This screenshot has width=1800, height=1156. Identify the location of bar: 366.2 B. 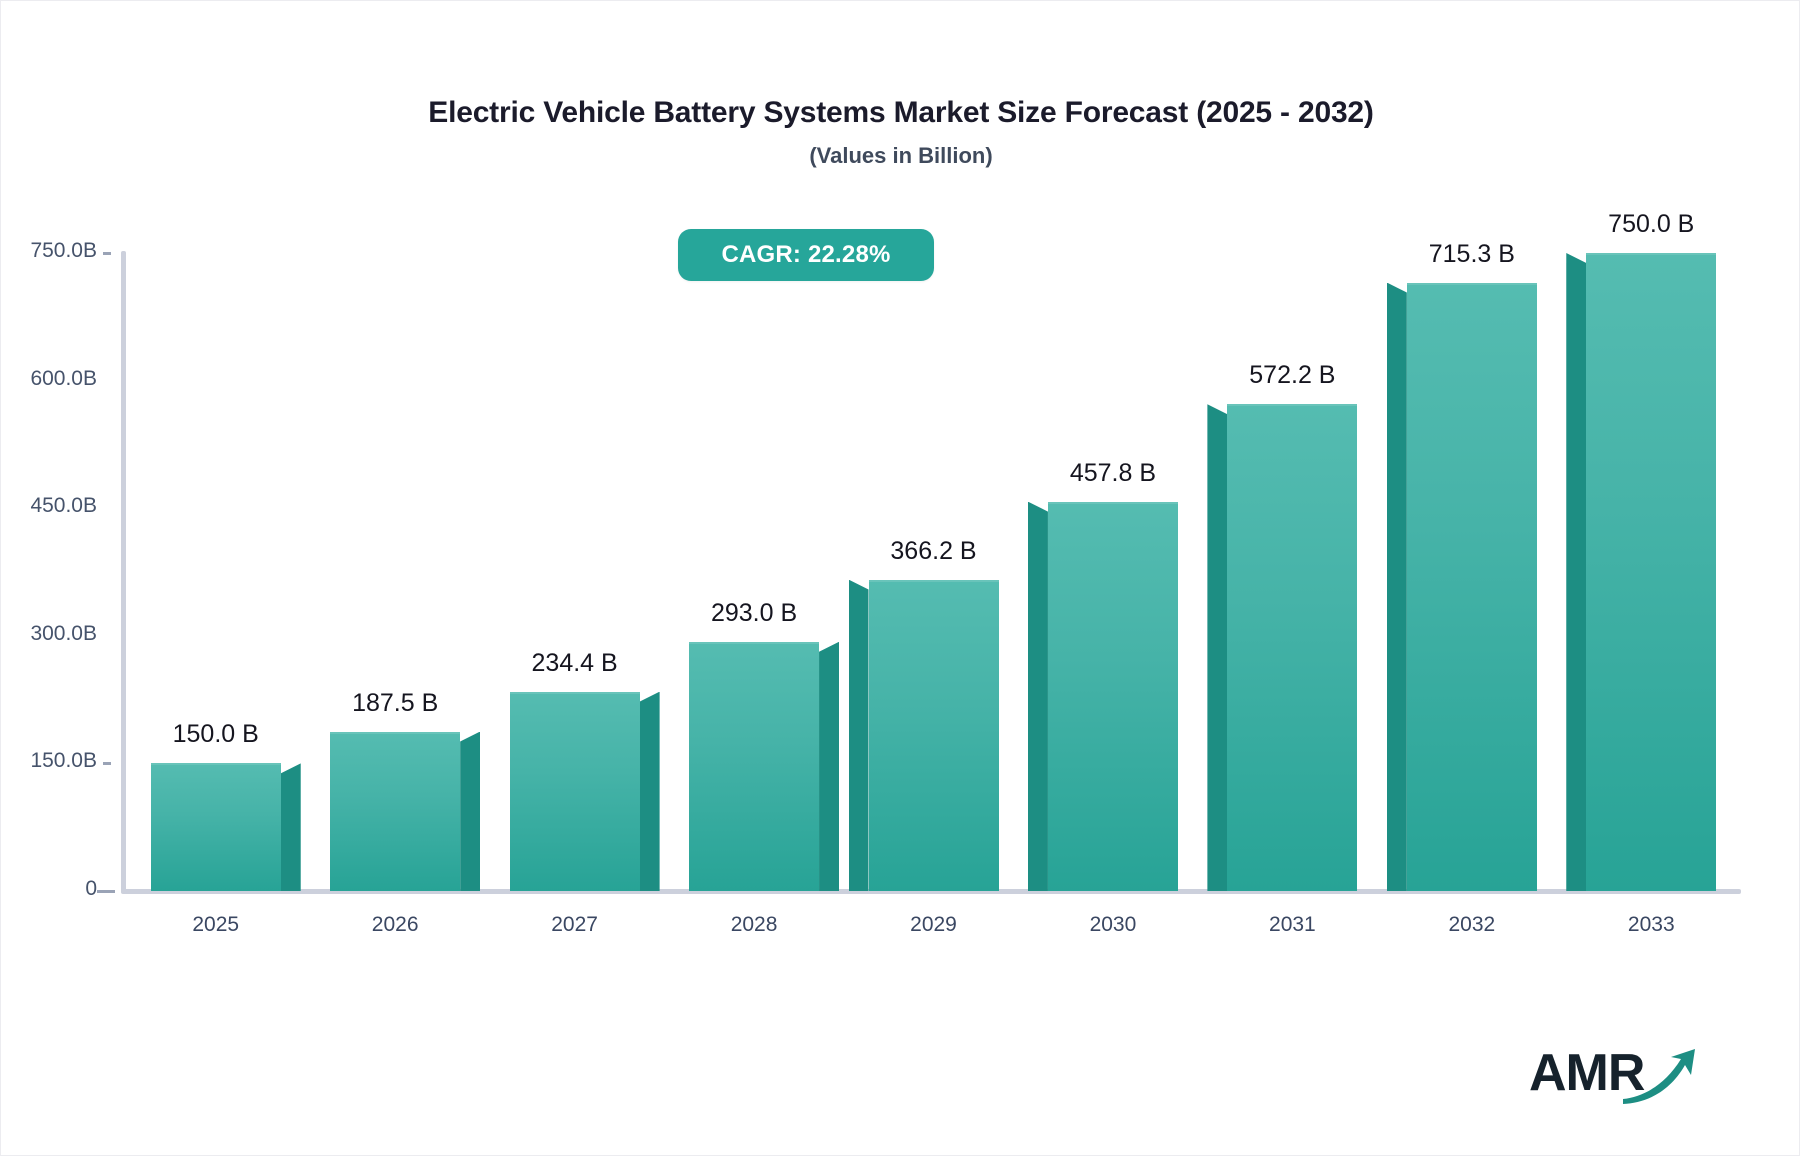
(923, 714).